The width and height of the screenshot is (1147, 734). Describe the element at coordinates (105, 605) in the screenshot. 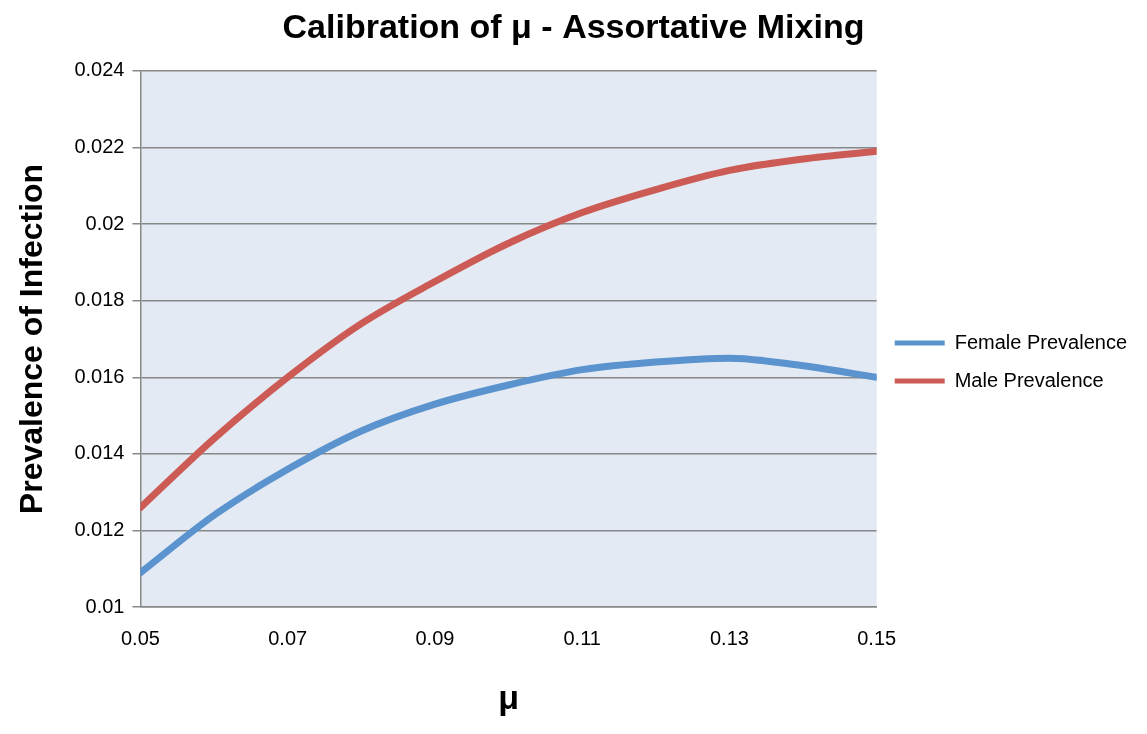

I see `y-tick-label: 0.01` at that location.